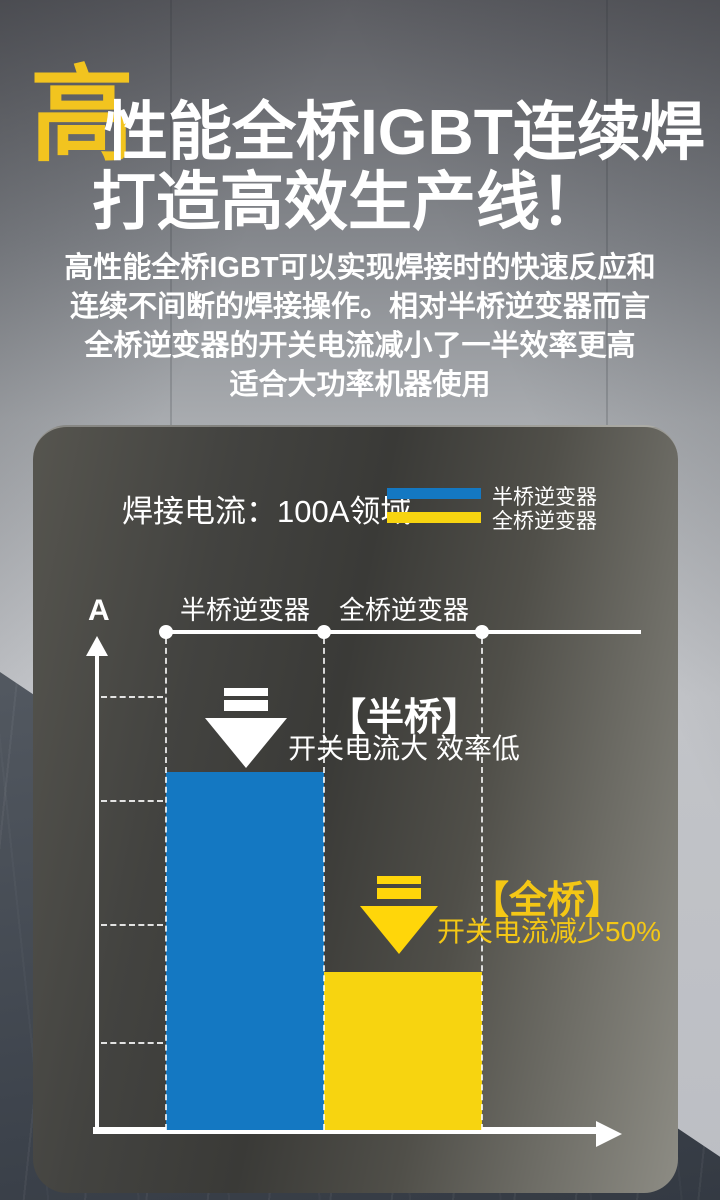 This screenshot has width=720, height=1200. Describe the element at coordinates (99, 610) in the screenshot. I see `y-axis-label: A` at that location.